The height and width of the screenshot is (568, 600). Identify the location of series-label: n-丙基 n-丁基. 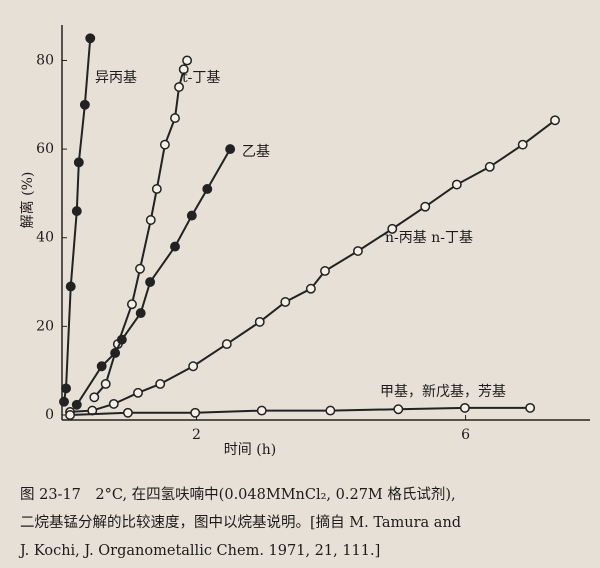
(429, 237).